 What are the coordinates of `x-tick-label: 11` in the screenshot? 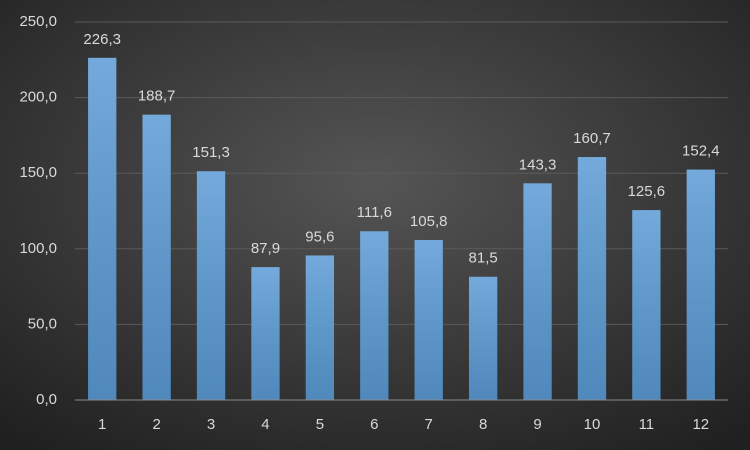 It's located at (647, 424).